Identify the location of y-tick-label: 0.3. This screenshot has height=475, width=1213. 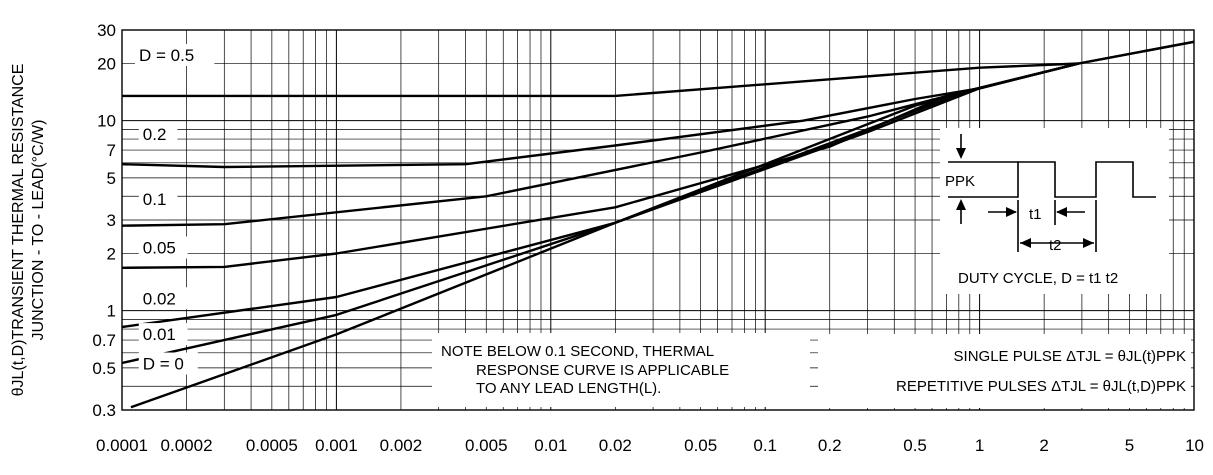
(104, 410).